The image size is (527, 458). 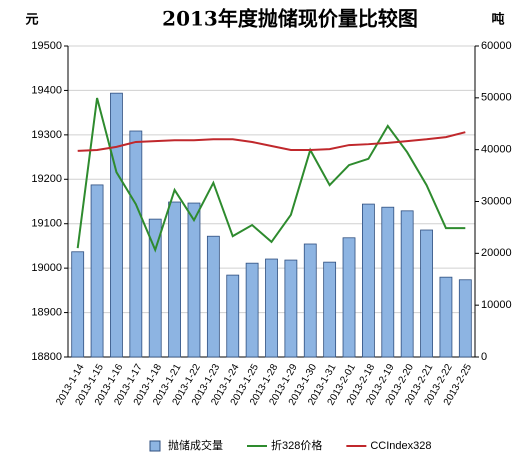 I want to click on y2-tick-label: 30000, so click(x=496, y=201).